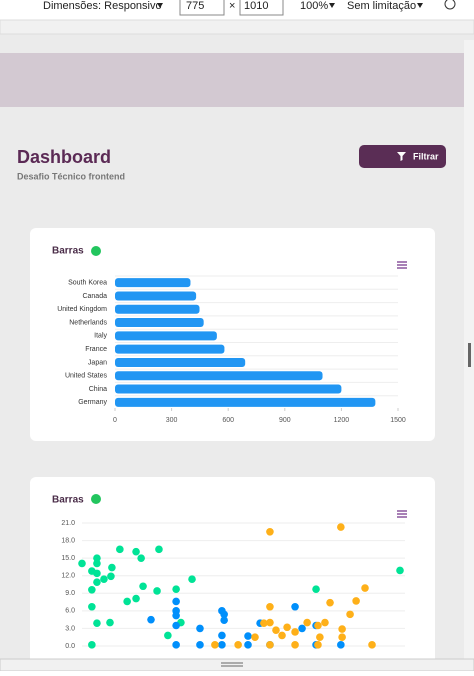 This screenshot has width=474, height=676. Describe the element at coordinates (70, 593) in the screenshot. I see `y-tick-label: 9.0` at that location.